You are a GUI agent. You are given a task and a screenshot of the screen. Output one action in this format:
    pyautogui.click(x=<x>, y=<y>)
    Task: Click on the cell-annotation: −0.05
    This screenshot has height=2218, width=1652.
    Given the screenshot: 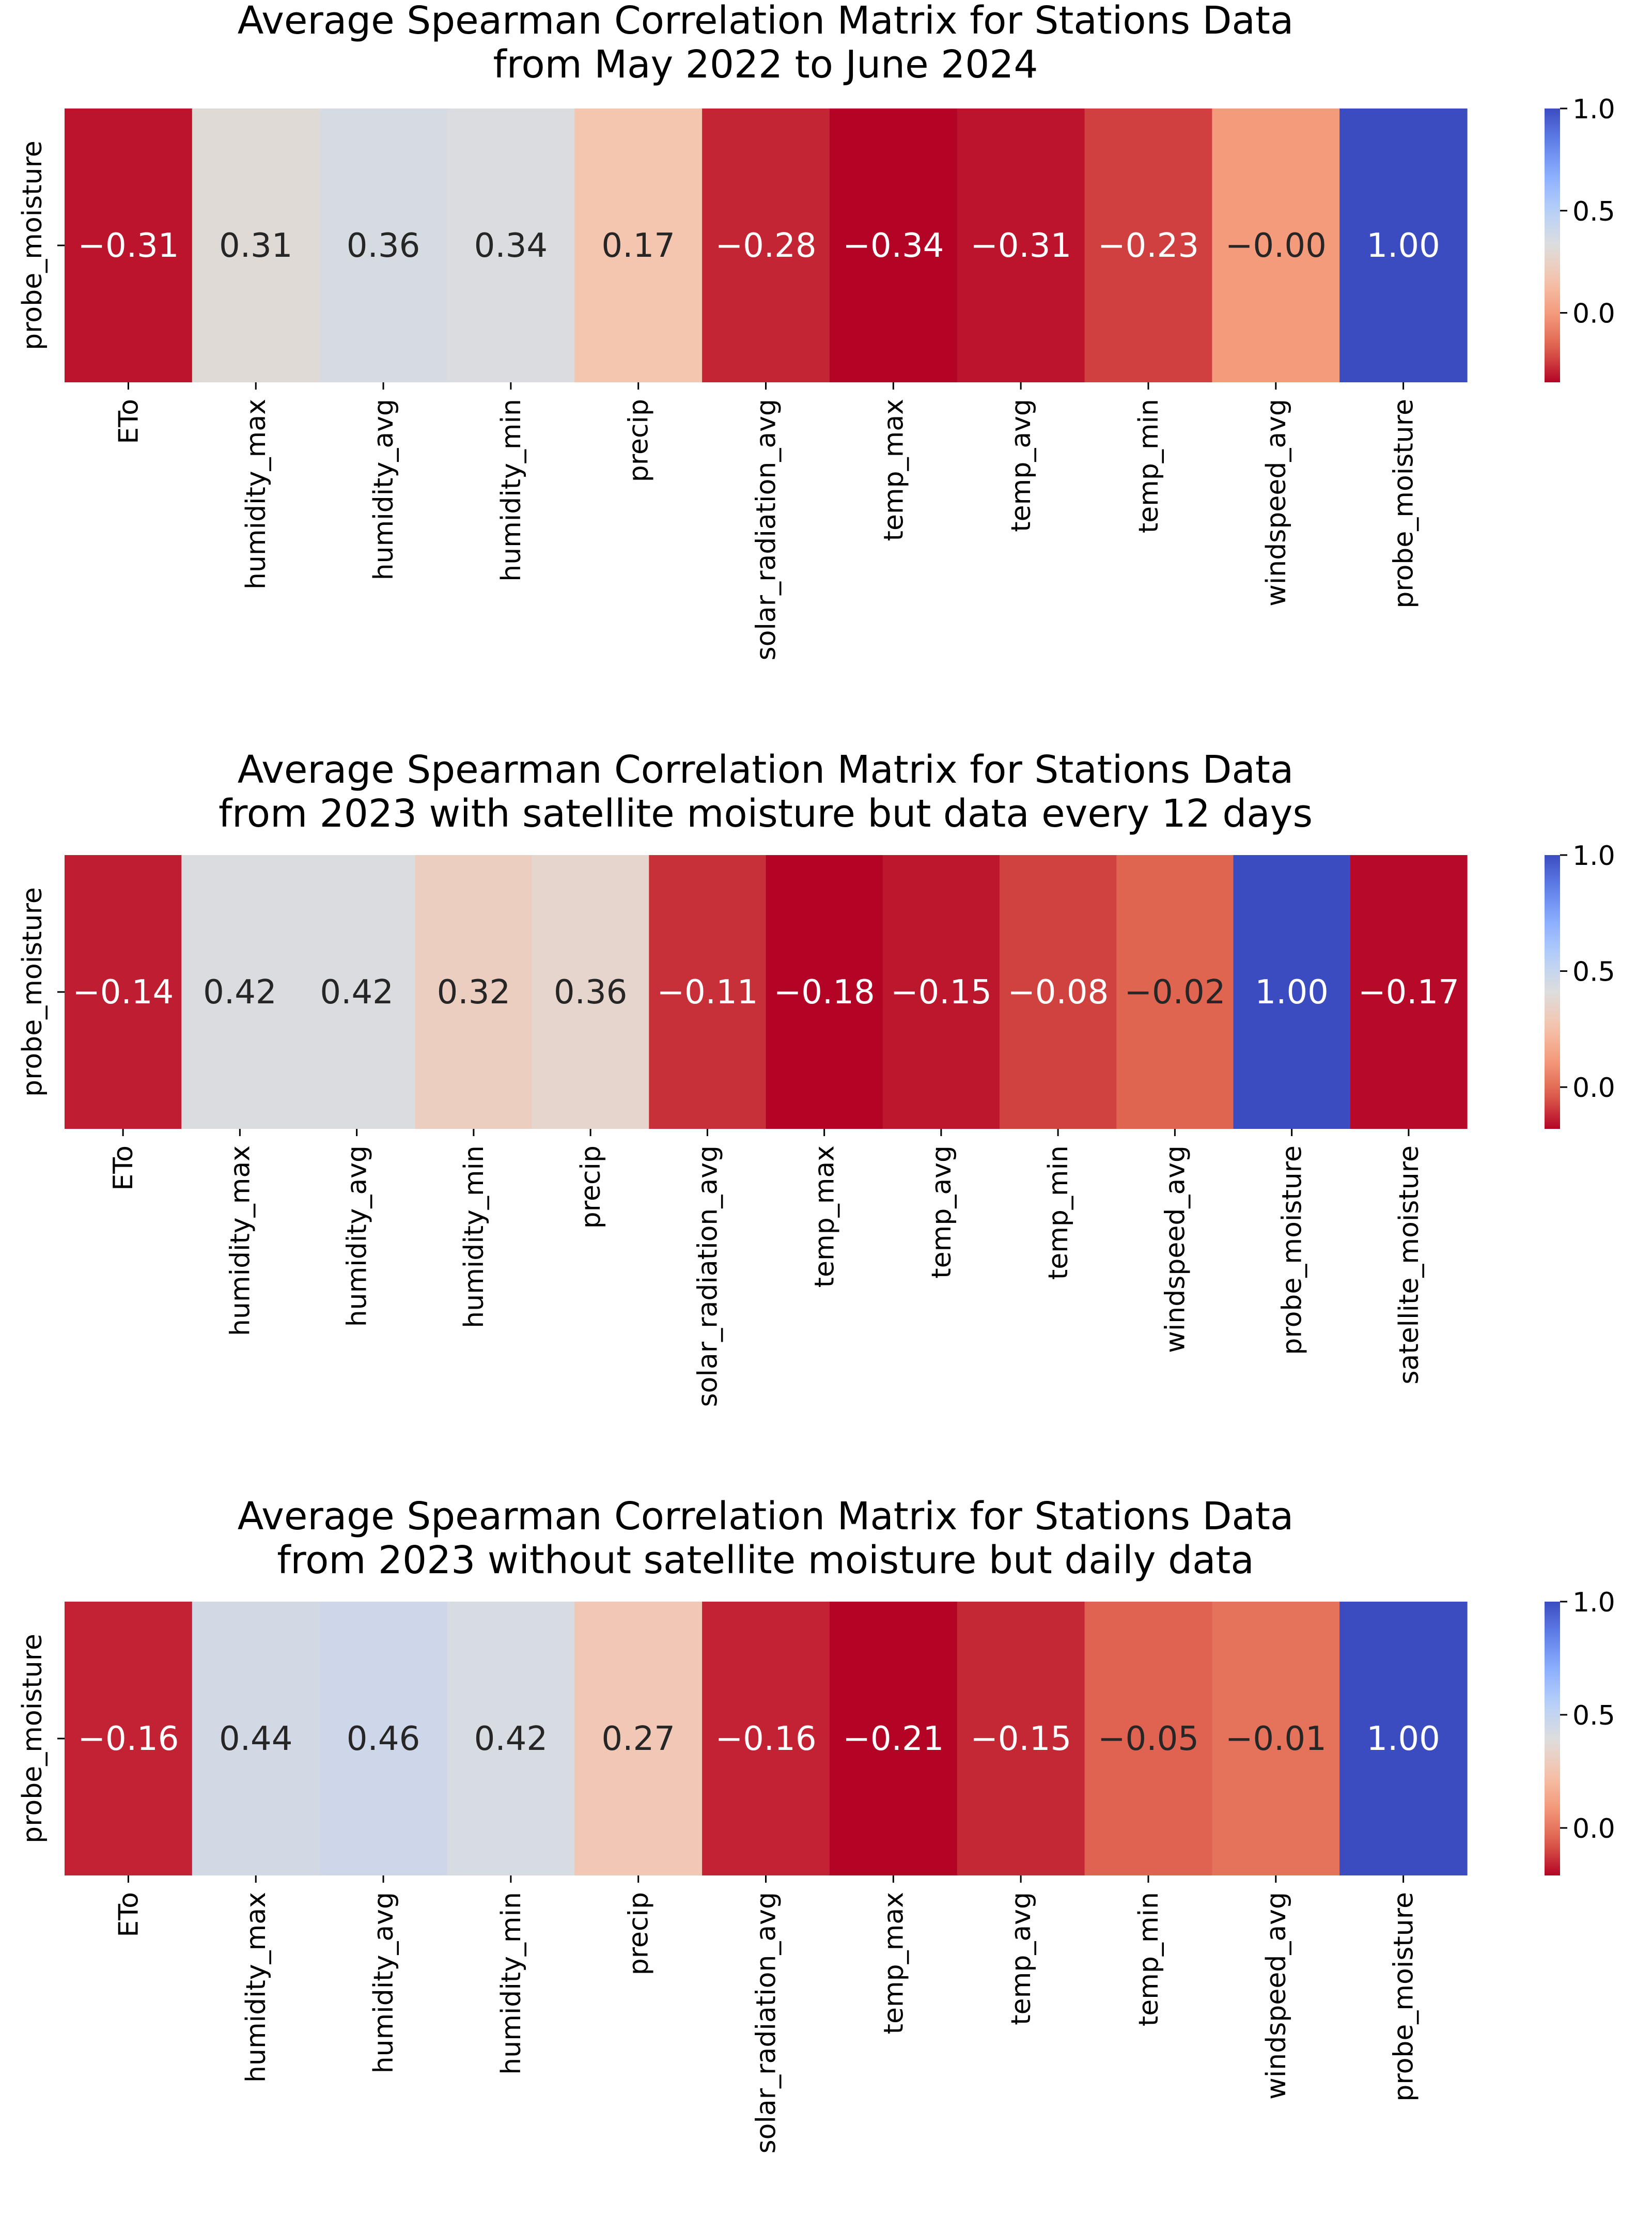 What is the action you would take?
    pyautogui.click(x=1148, y=1739)
    